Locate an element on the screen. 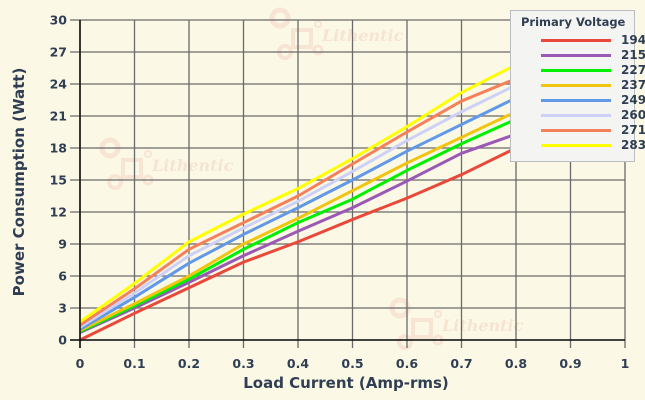 This screenshot has width=645, height=400. x-tick-label: 0.4 is located at coordinates (298, 363).